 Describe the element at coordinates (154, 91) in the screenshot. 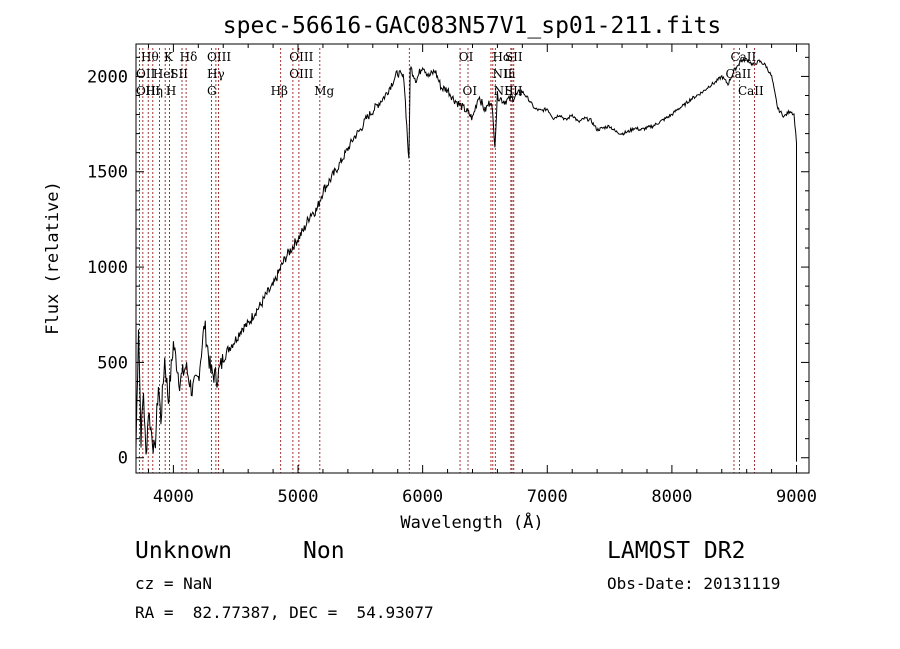

I see `line-label: Hη` at that location.